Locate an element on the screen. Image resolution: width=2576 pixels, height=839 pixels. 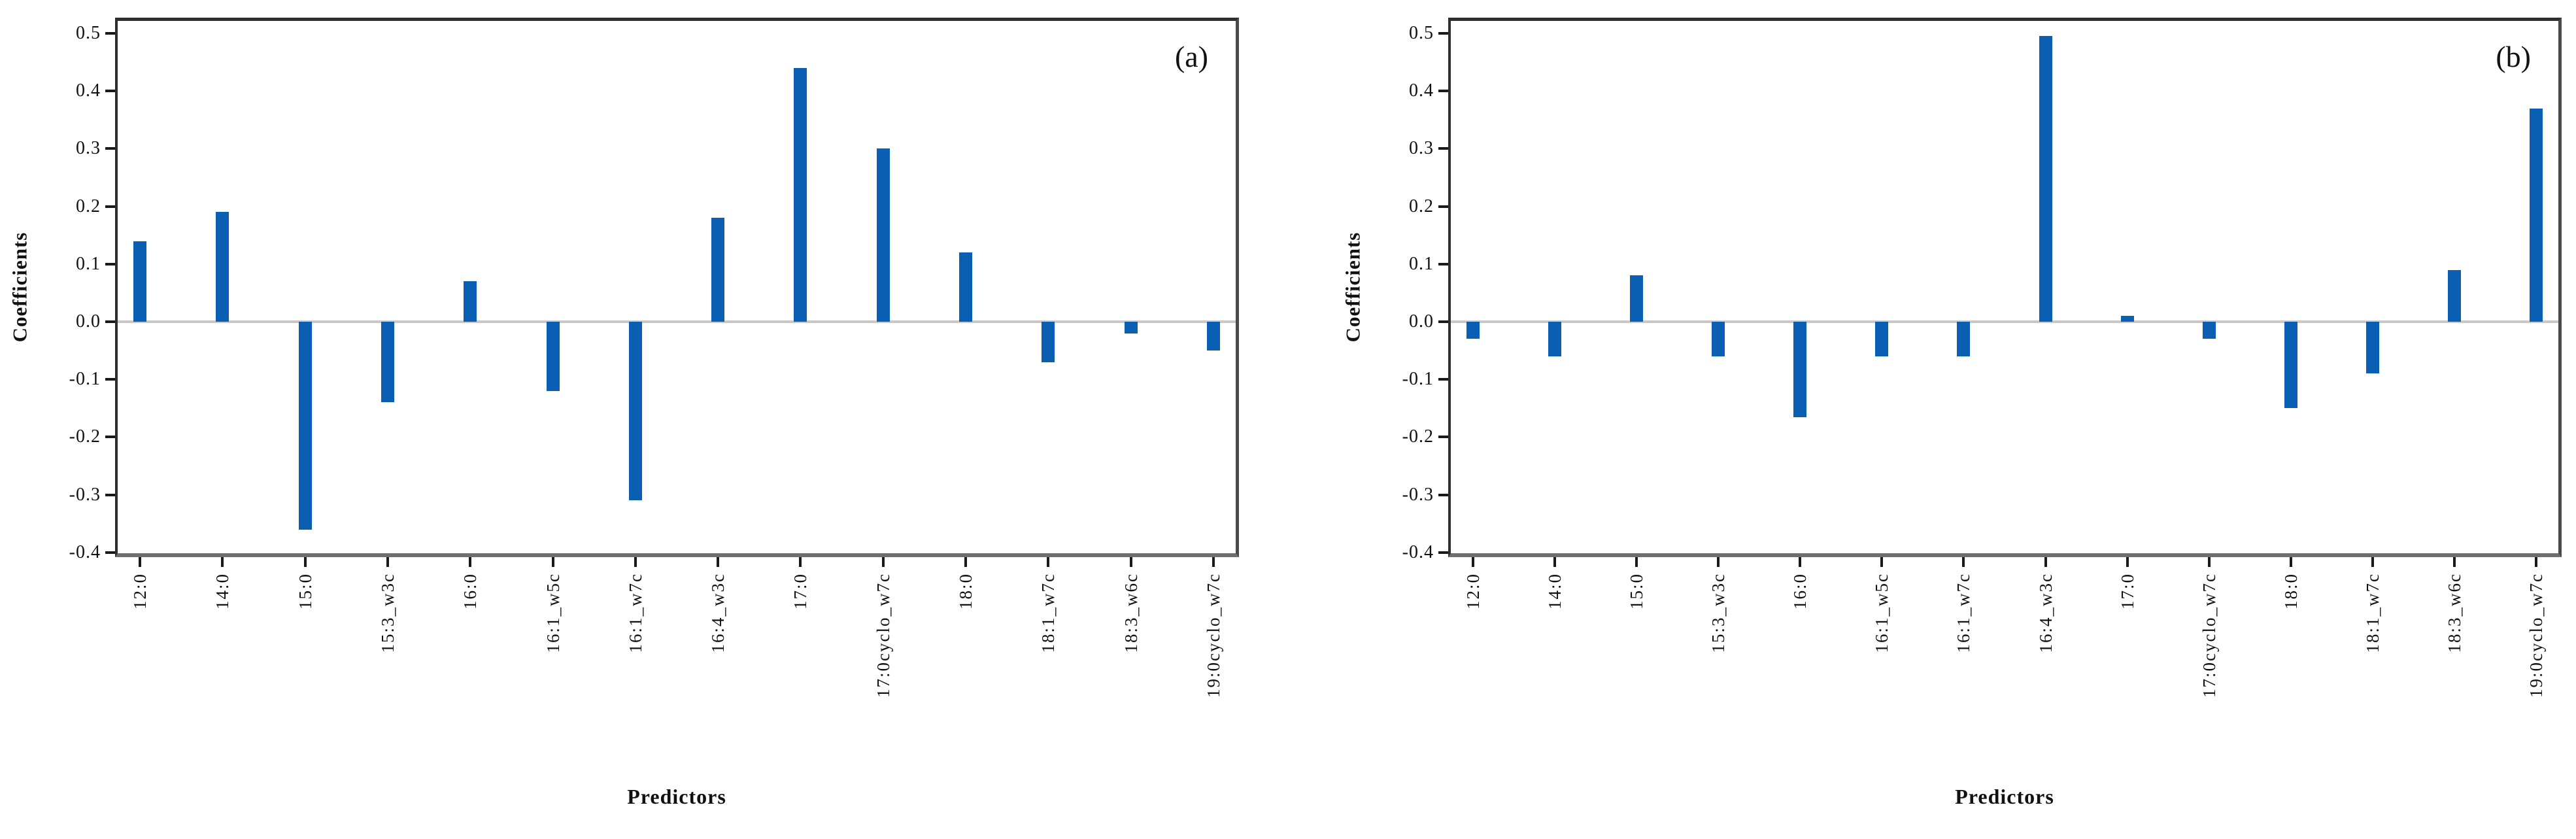
x-tick-label: 12:0 is located at coordinates (1473, 591).